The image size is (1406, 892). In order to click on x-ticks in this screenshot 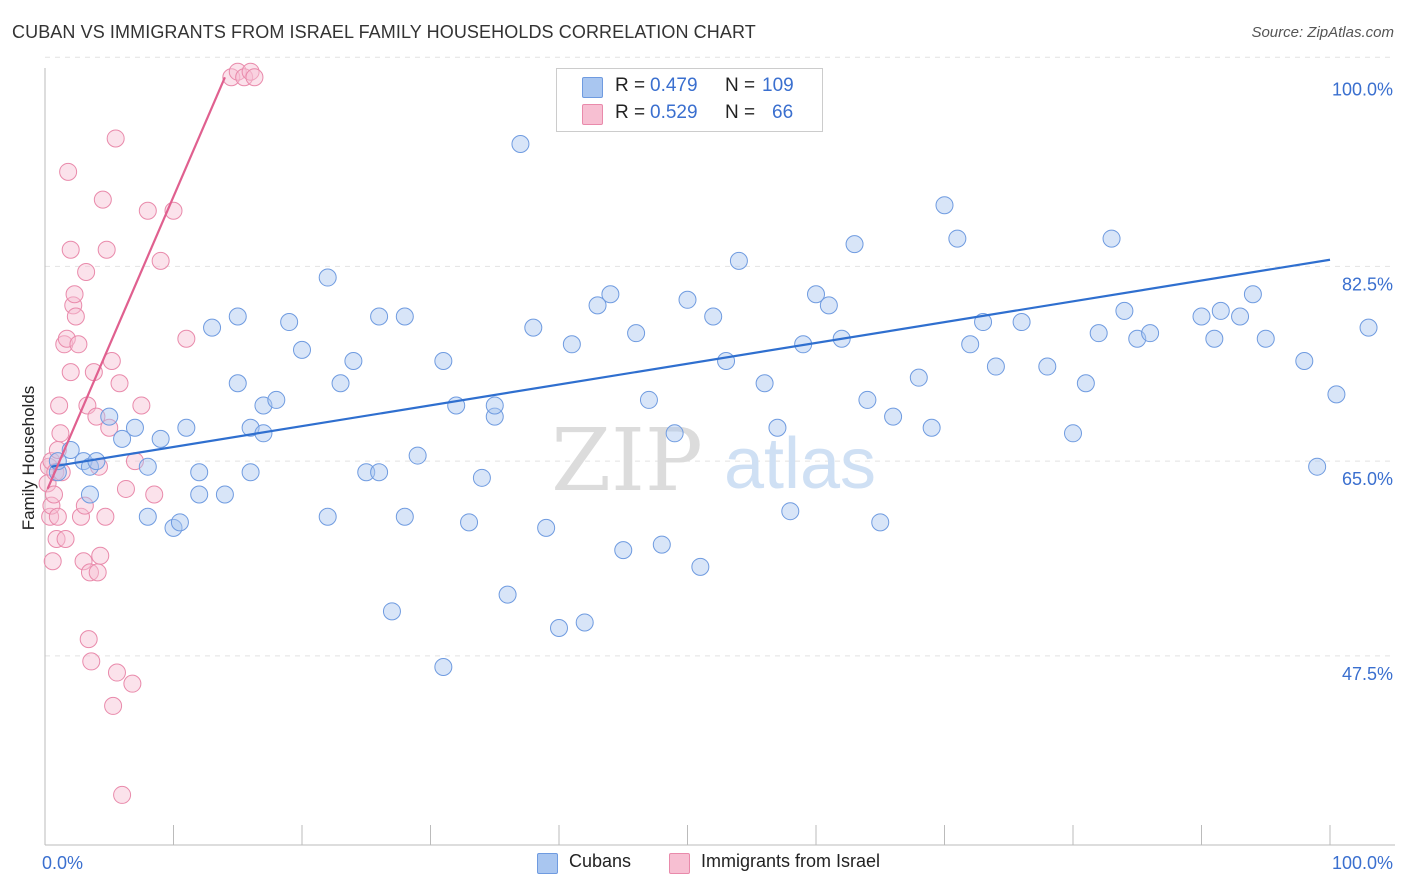, I will do `click(687, 835)`.